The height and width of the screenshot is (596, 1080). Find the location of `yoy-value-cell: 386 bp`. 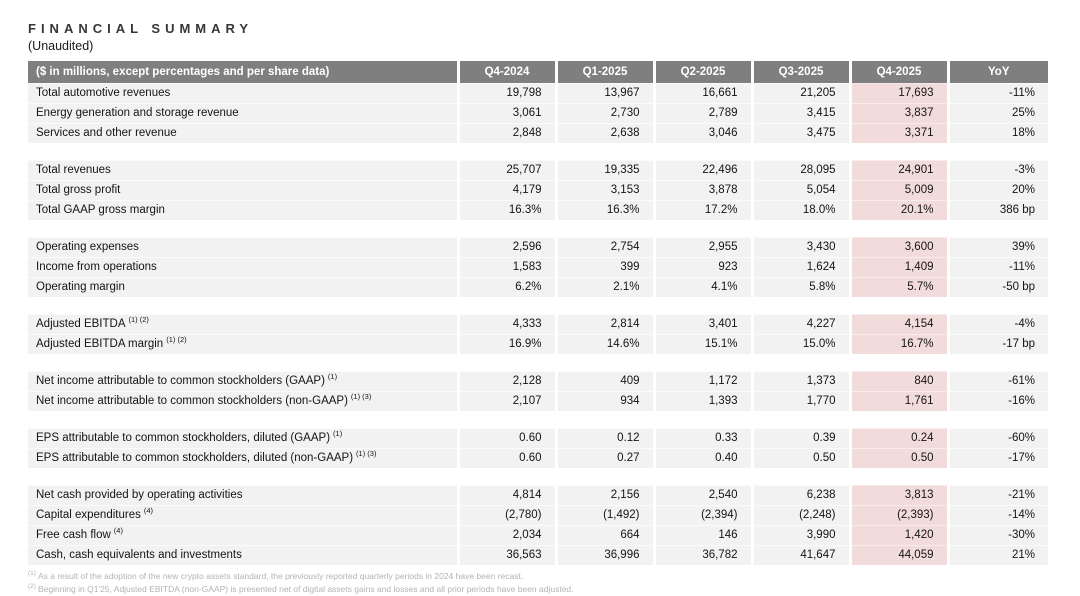

yoy-value-cell: 386 bp is located at coordinates (997, 210).